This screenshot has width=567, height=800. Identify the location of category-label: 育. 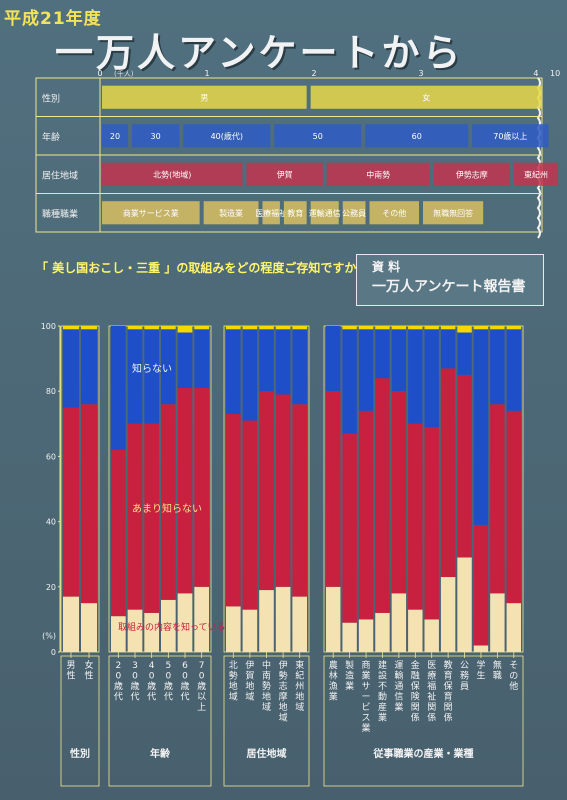
(448, 697).